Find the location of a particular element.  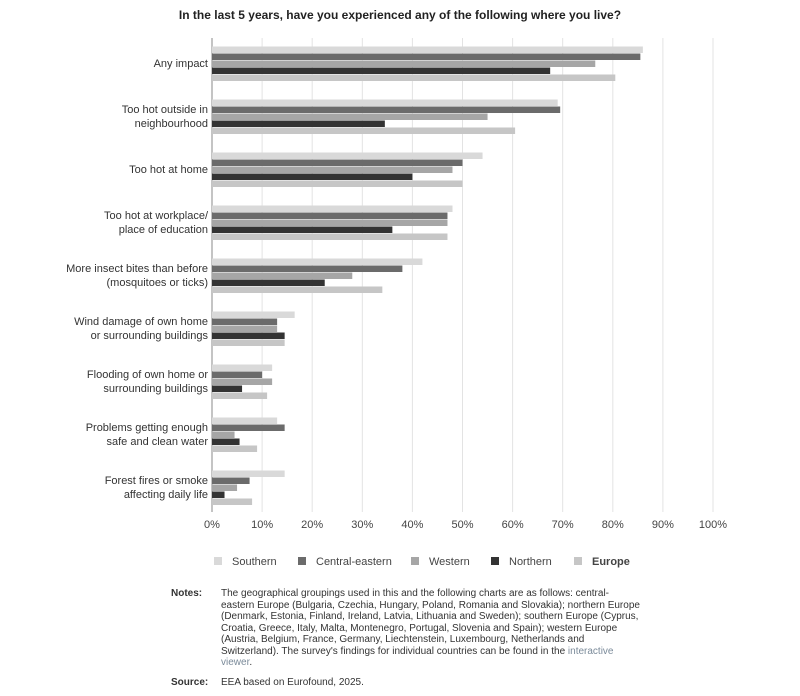

x-tick-label: 90% is located at coordinates (663, 525).